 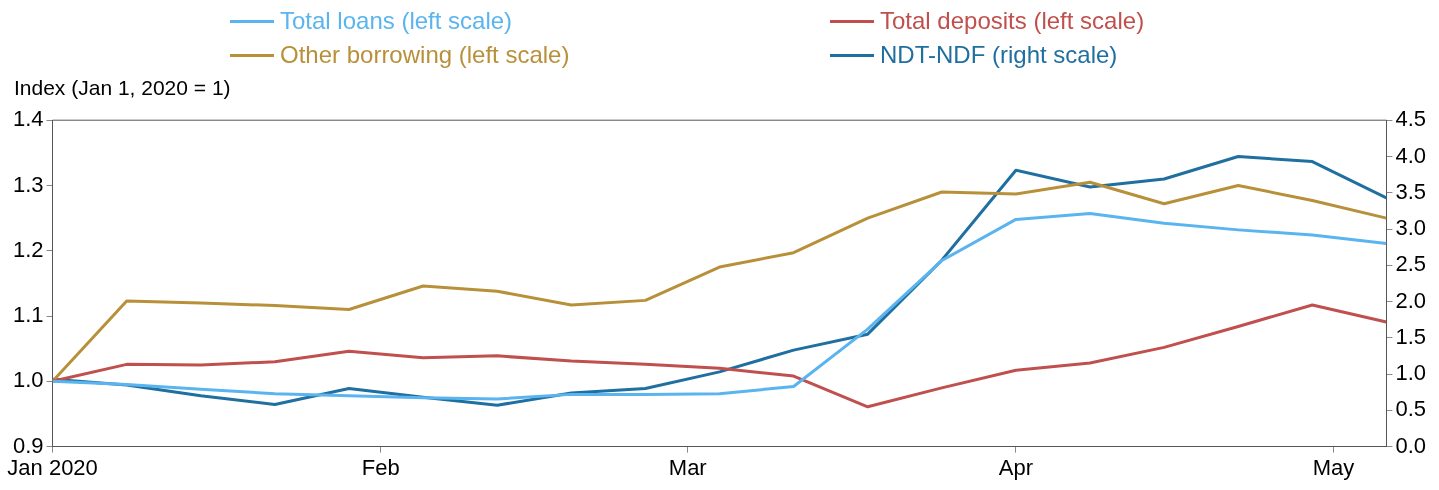 What do you see at coordinates (28, 315) in the screenshot?
I see `y-tick-label: 1.1` at bounding box center [28, 315].